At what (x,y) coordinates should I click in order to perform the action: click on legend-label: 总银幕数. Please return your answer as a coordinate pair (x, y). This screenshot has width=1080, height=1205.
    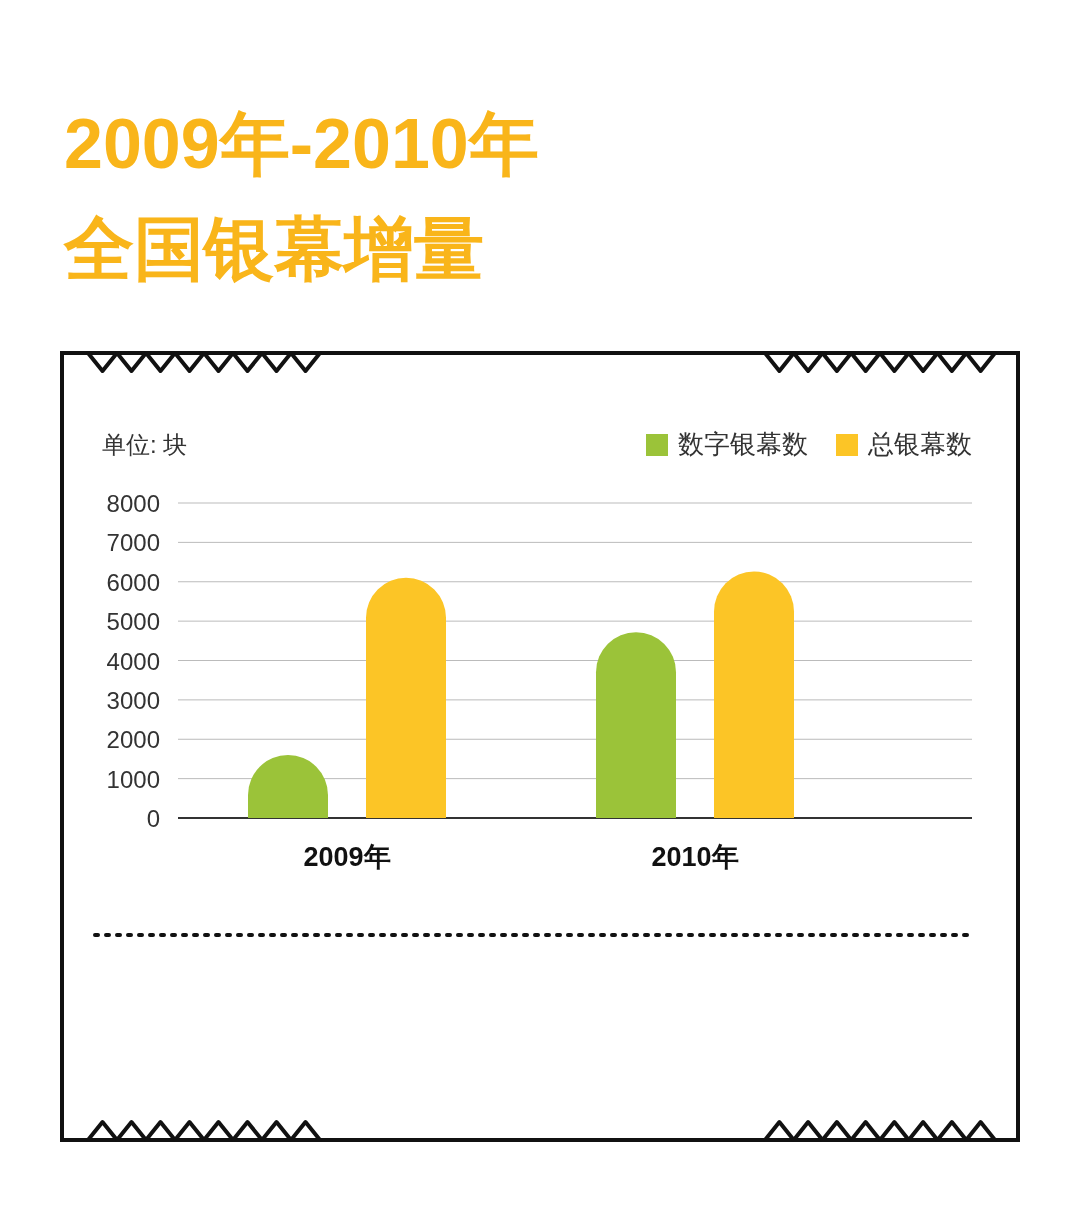
    Looking at the image, I should click on (919, 444).